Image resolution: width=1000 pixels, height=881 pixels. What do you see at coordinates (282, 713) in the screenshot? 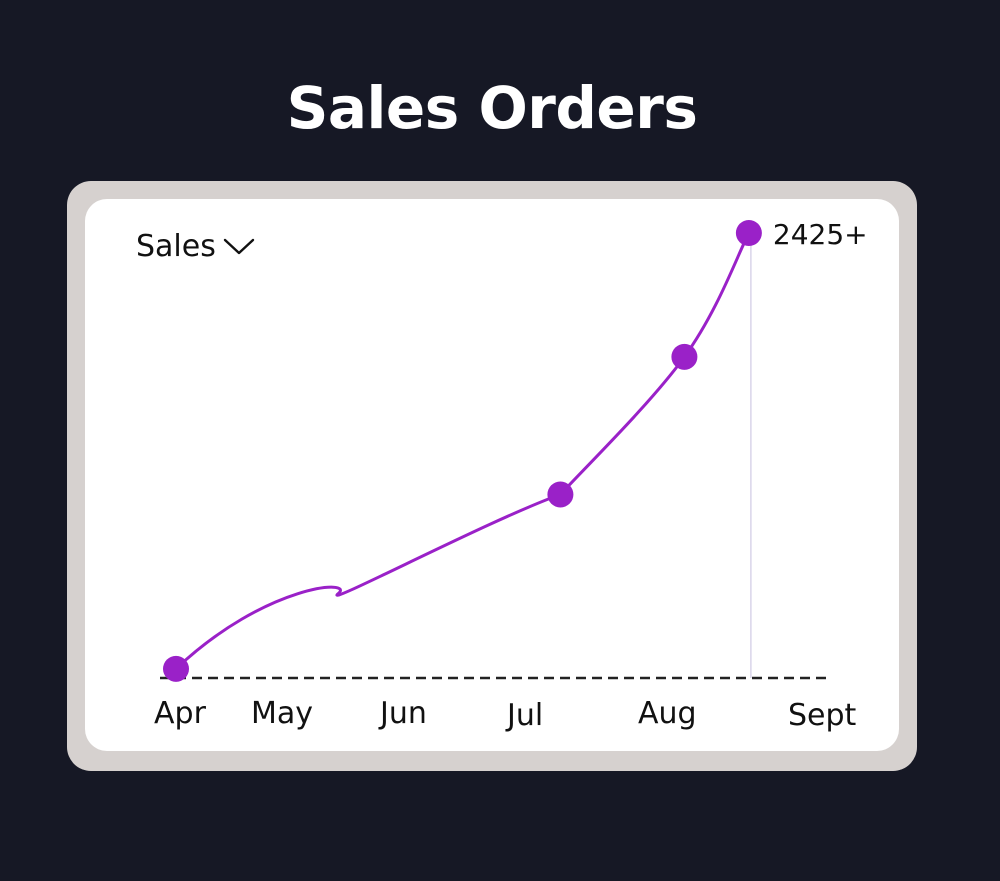
I see `x-tick-label: May` at bounding box center [282, 713].